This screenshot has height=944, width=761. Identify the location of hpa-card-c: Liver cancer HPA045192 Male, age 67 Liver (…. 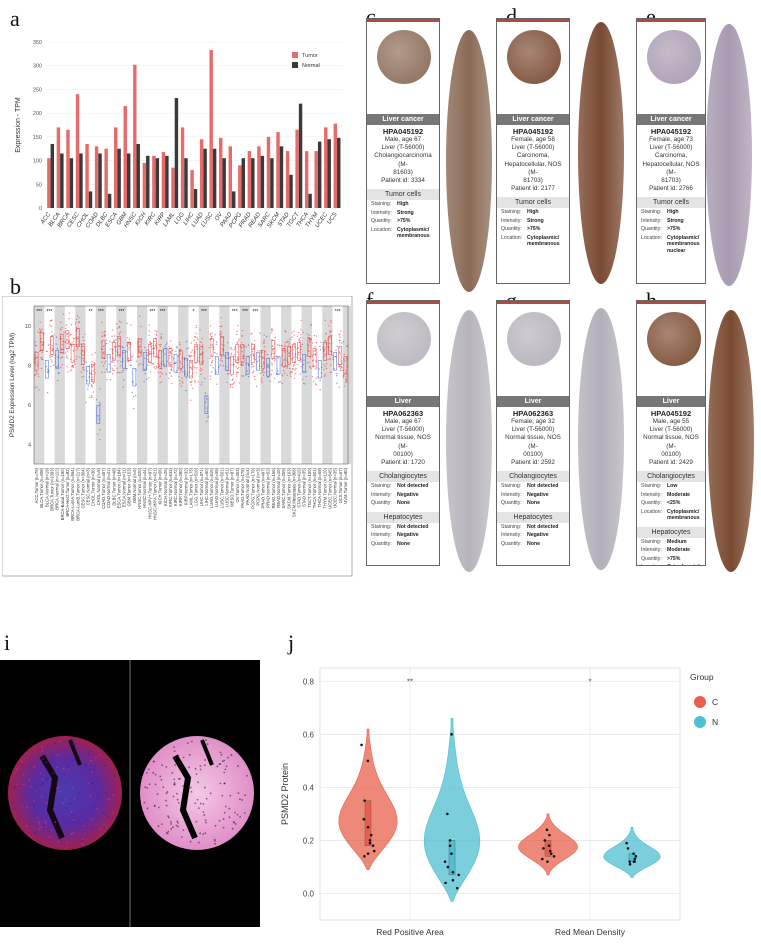
(403, 151).